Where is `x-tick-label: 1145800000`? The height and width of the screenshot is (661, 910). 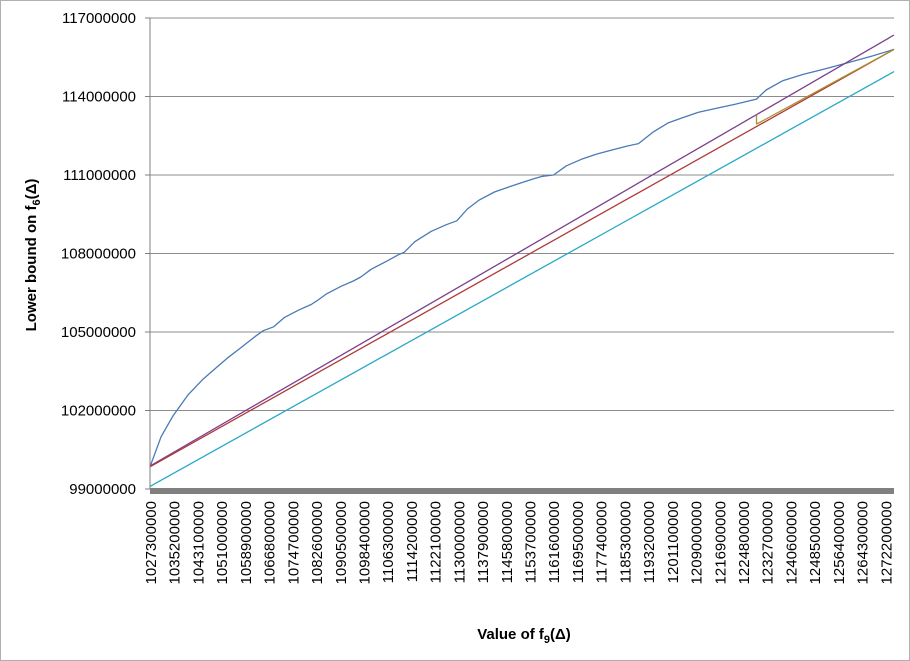 x-tick-label: 1145800000 is located at coordinates (507, 542).